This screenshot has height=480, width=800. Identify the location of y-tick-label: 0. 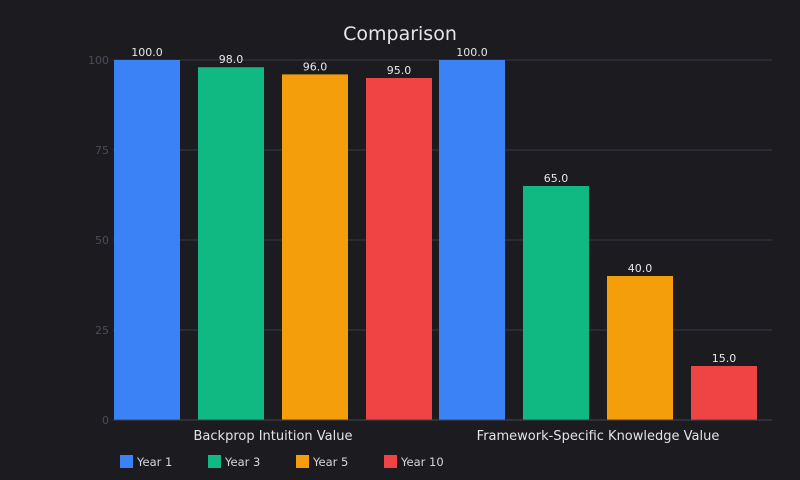
(105, 420).